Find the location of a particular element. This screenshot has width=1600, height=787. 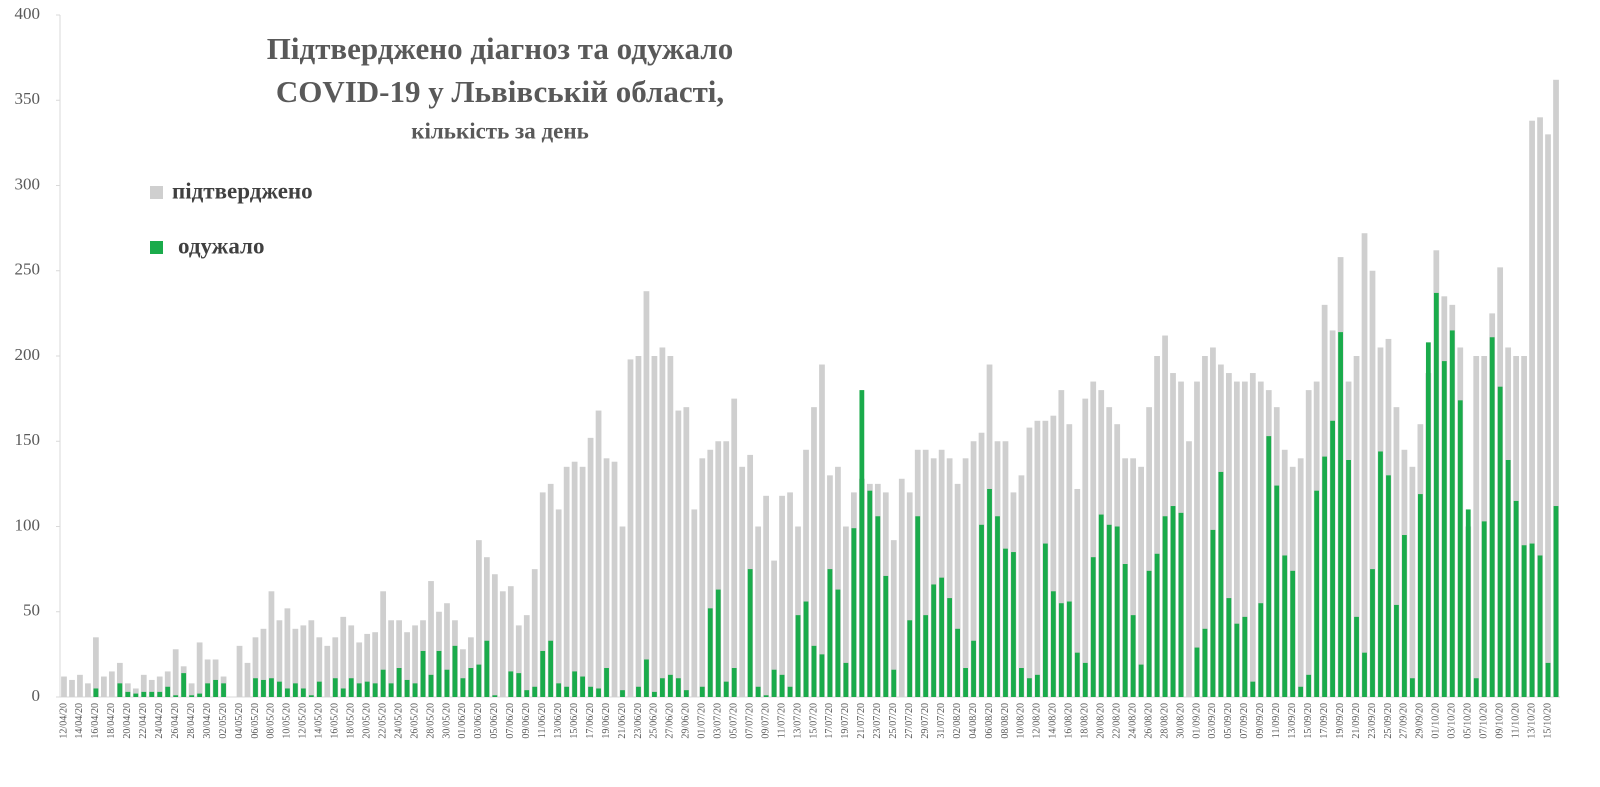

x-tick-label: 22/08/20 is located at coordinates (1116, 721).